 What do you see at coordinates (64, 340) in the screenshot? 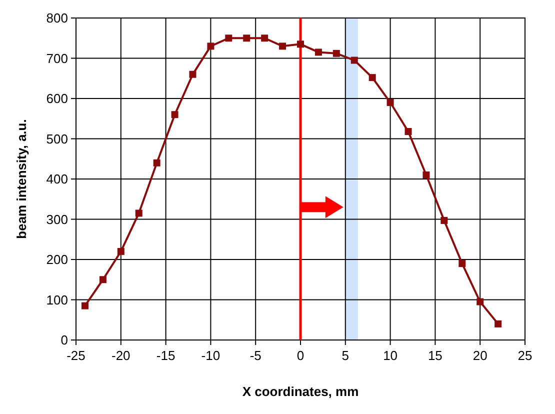
I see `y-tick-label: 0` at bounding box center [64, 340].